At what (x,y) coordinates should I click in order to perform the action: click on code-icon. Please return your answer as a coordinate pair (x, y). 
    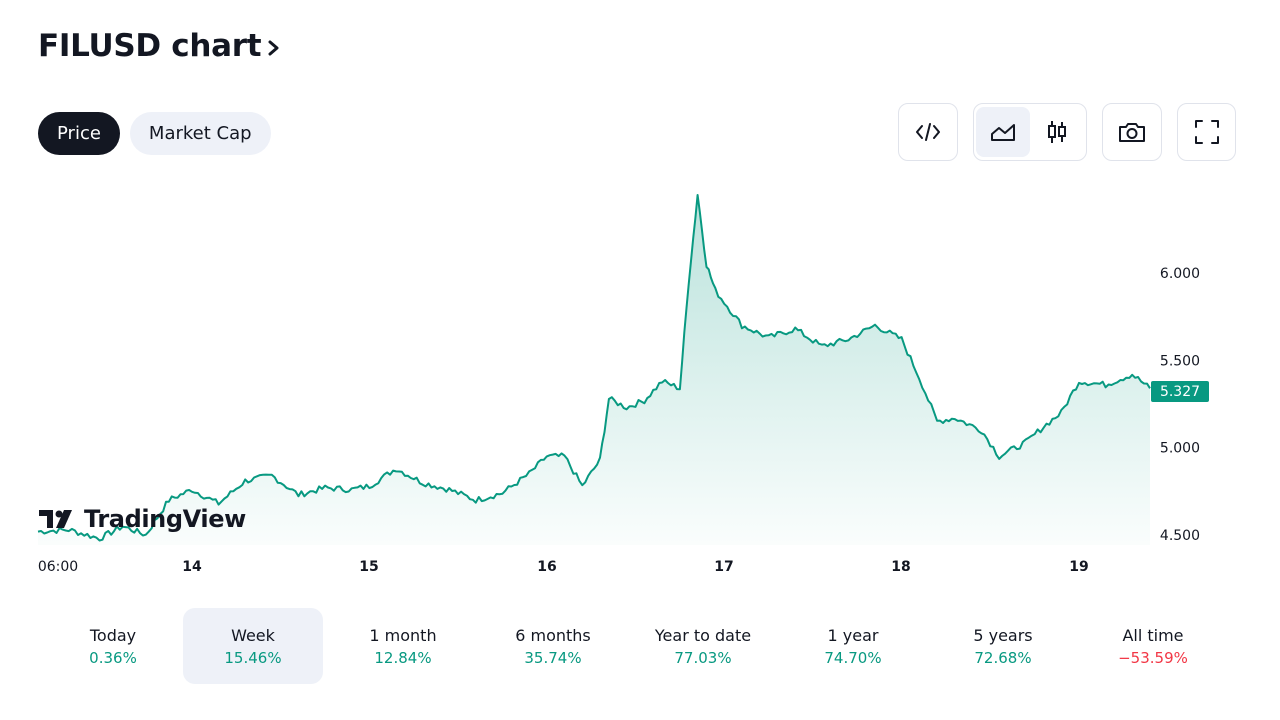
    Looking at the image, I should click on (928, 132).